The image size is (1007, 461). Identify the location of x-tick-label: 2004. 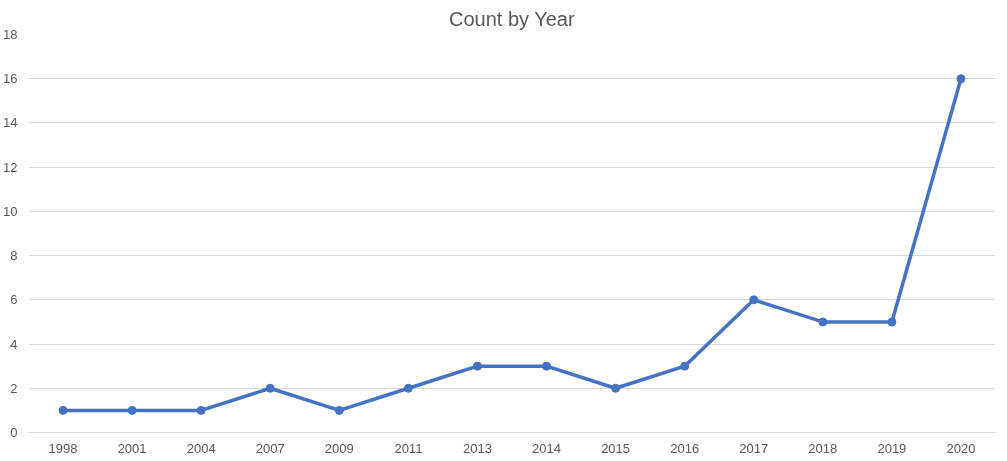
(201, 448).